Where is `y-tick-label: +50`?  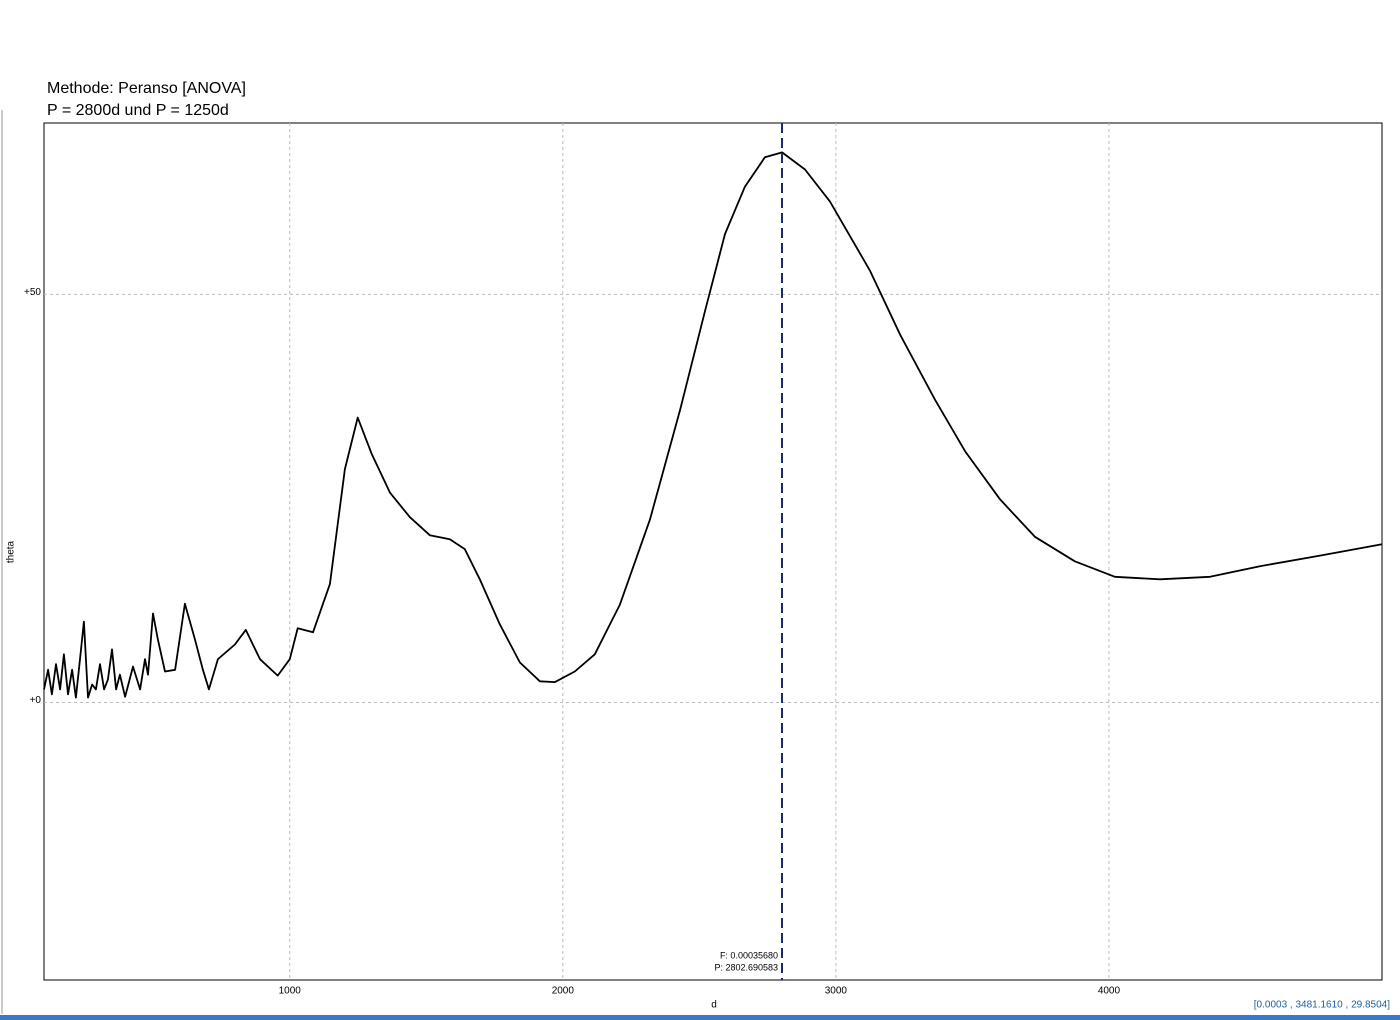 y-tick-label: +50 is located at coordinates (32, 292).